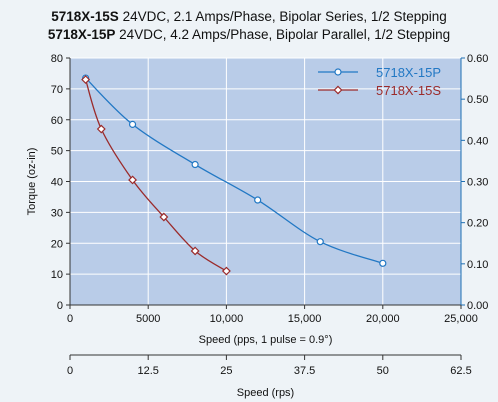  I want to click on x2-tick-label: 62.5, so click(460, 371).